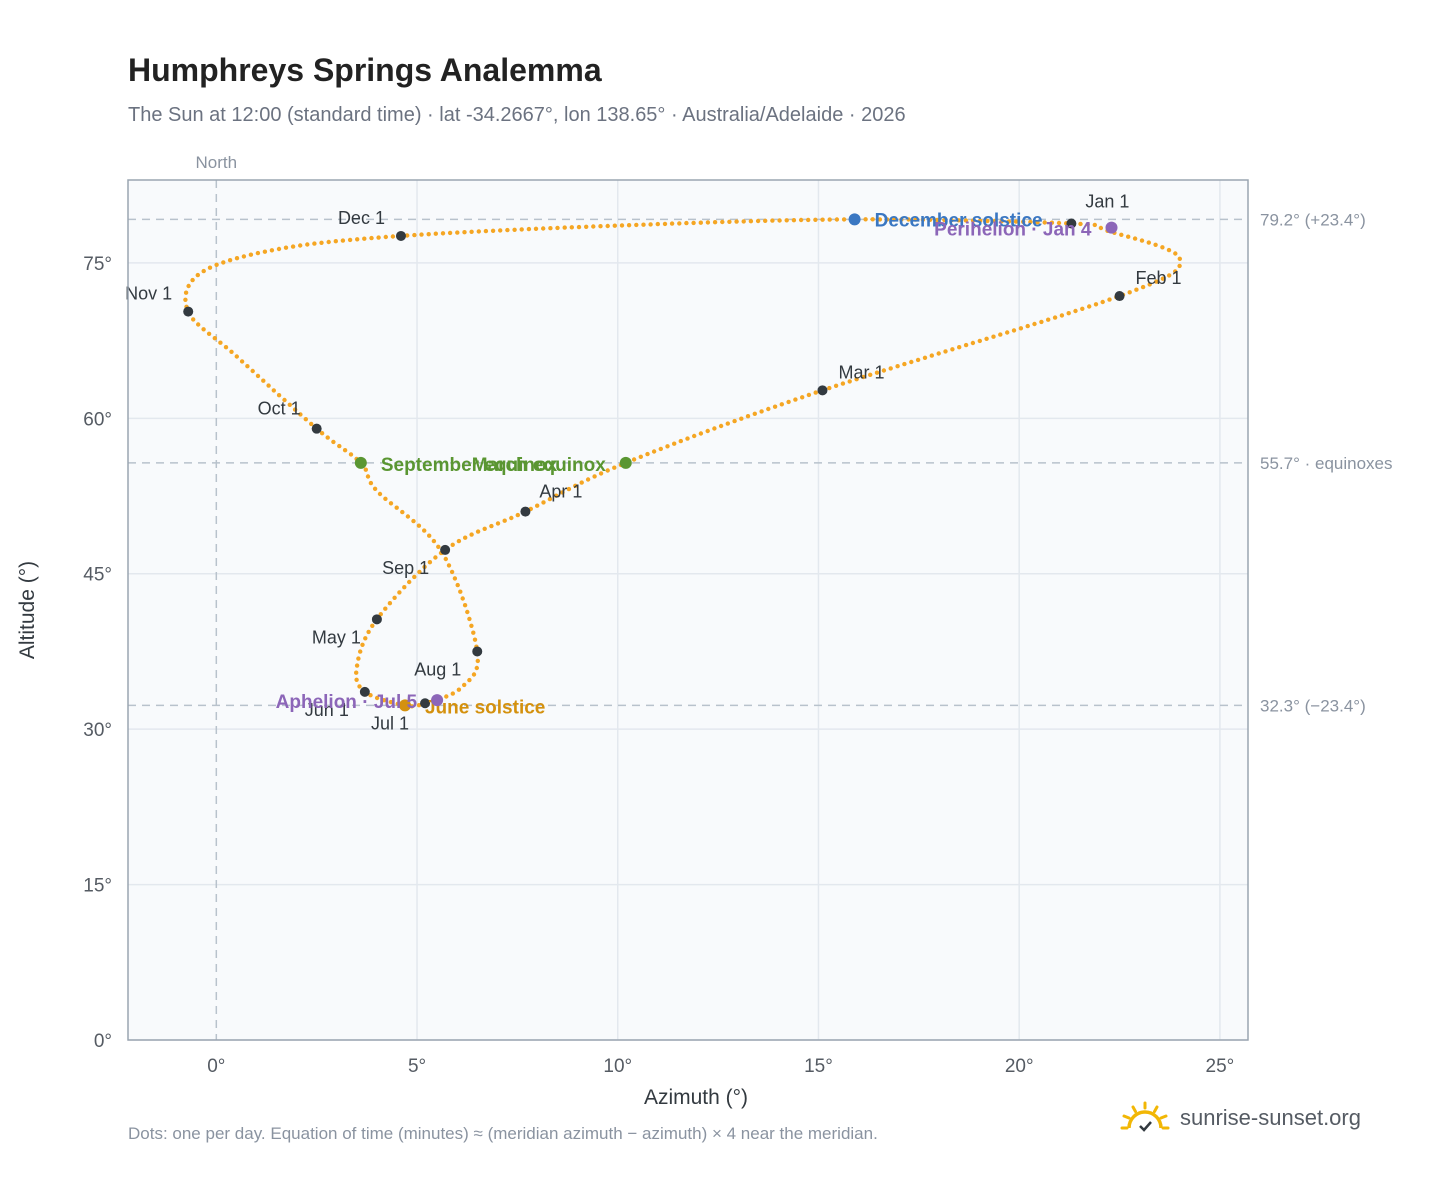  What do you see at coordinates (560, 492) in the screenshot?
I see `month-label: Apr 1` at bounding box center [560, 492].